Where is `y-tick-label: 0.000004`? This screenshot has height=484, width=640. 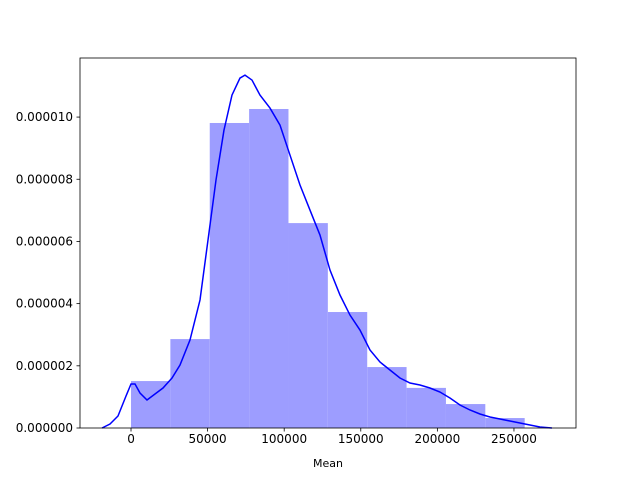 y-tick-label: 0.000004 is located at coordinates (44, 304).